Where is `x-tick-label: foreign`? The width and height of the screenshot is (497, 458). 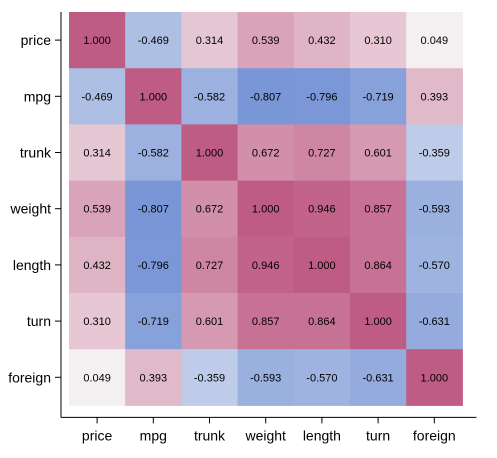 x-tick-label: foreign is located at coordinates (434, 435).